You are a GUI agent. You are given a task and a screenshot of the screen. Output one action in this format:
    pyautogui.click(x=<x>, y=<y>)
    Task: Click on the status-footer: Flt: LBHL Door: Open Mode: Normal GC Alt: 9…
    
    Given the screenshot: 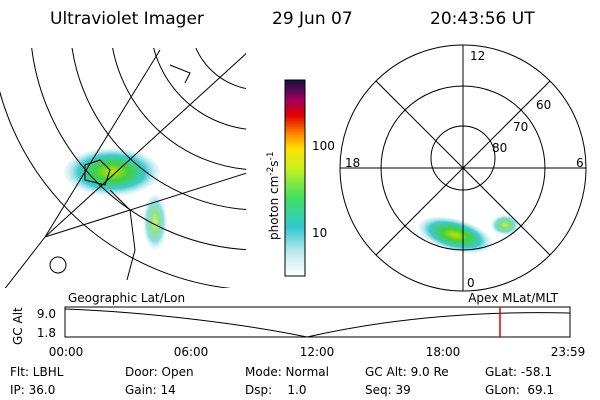 What is the action you would take?
    pyautogui.click(x=282, y=381)
    